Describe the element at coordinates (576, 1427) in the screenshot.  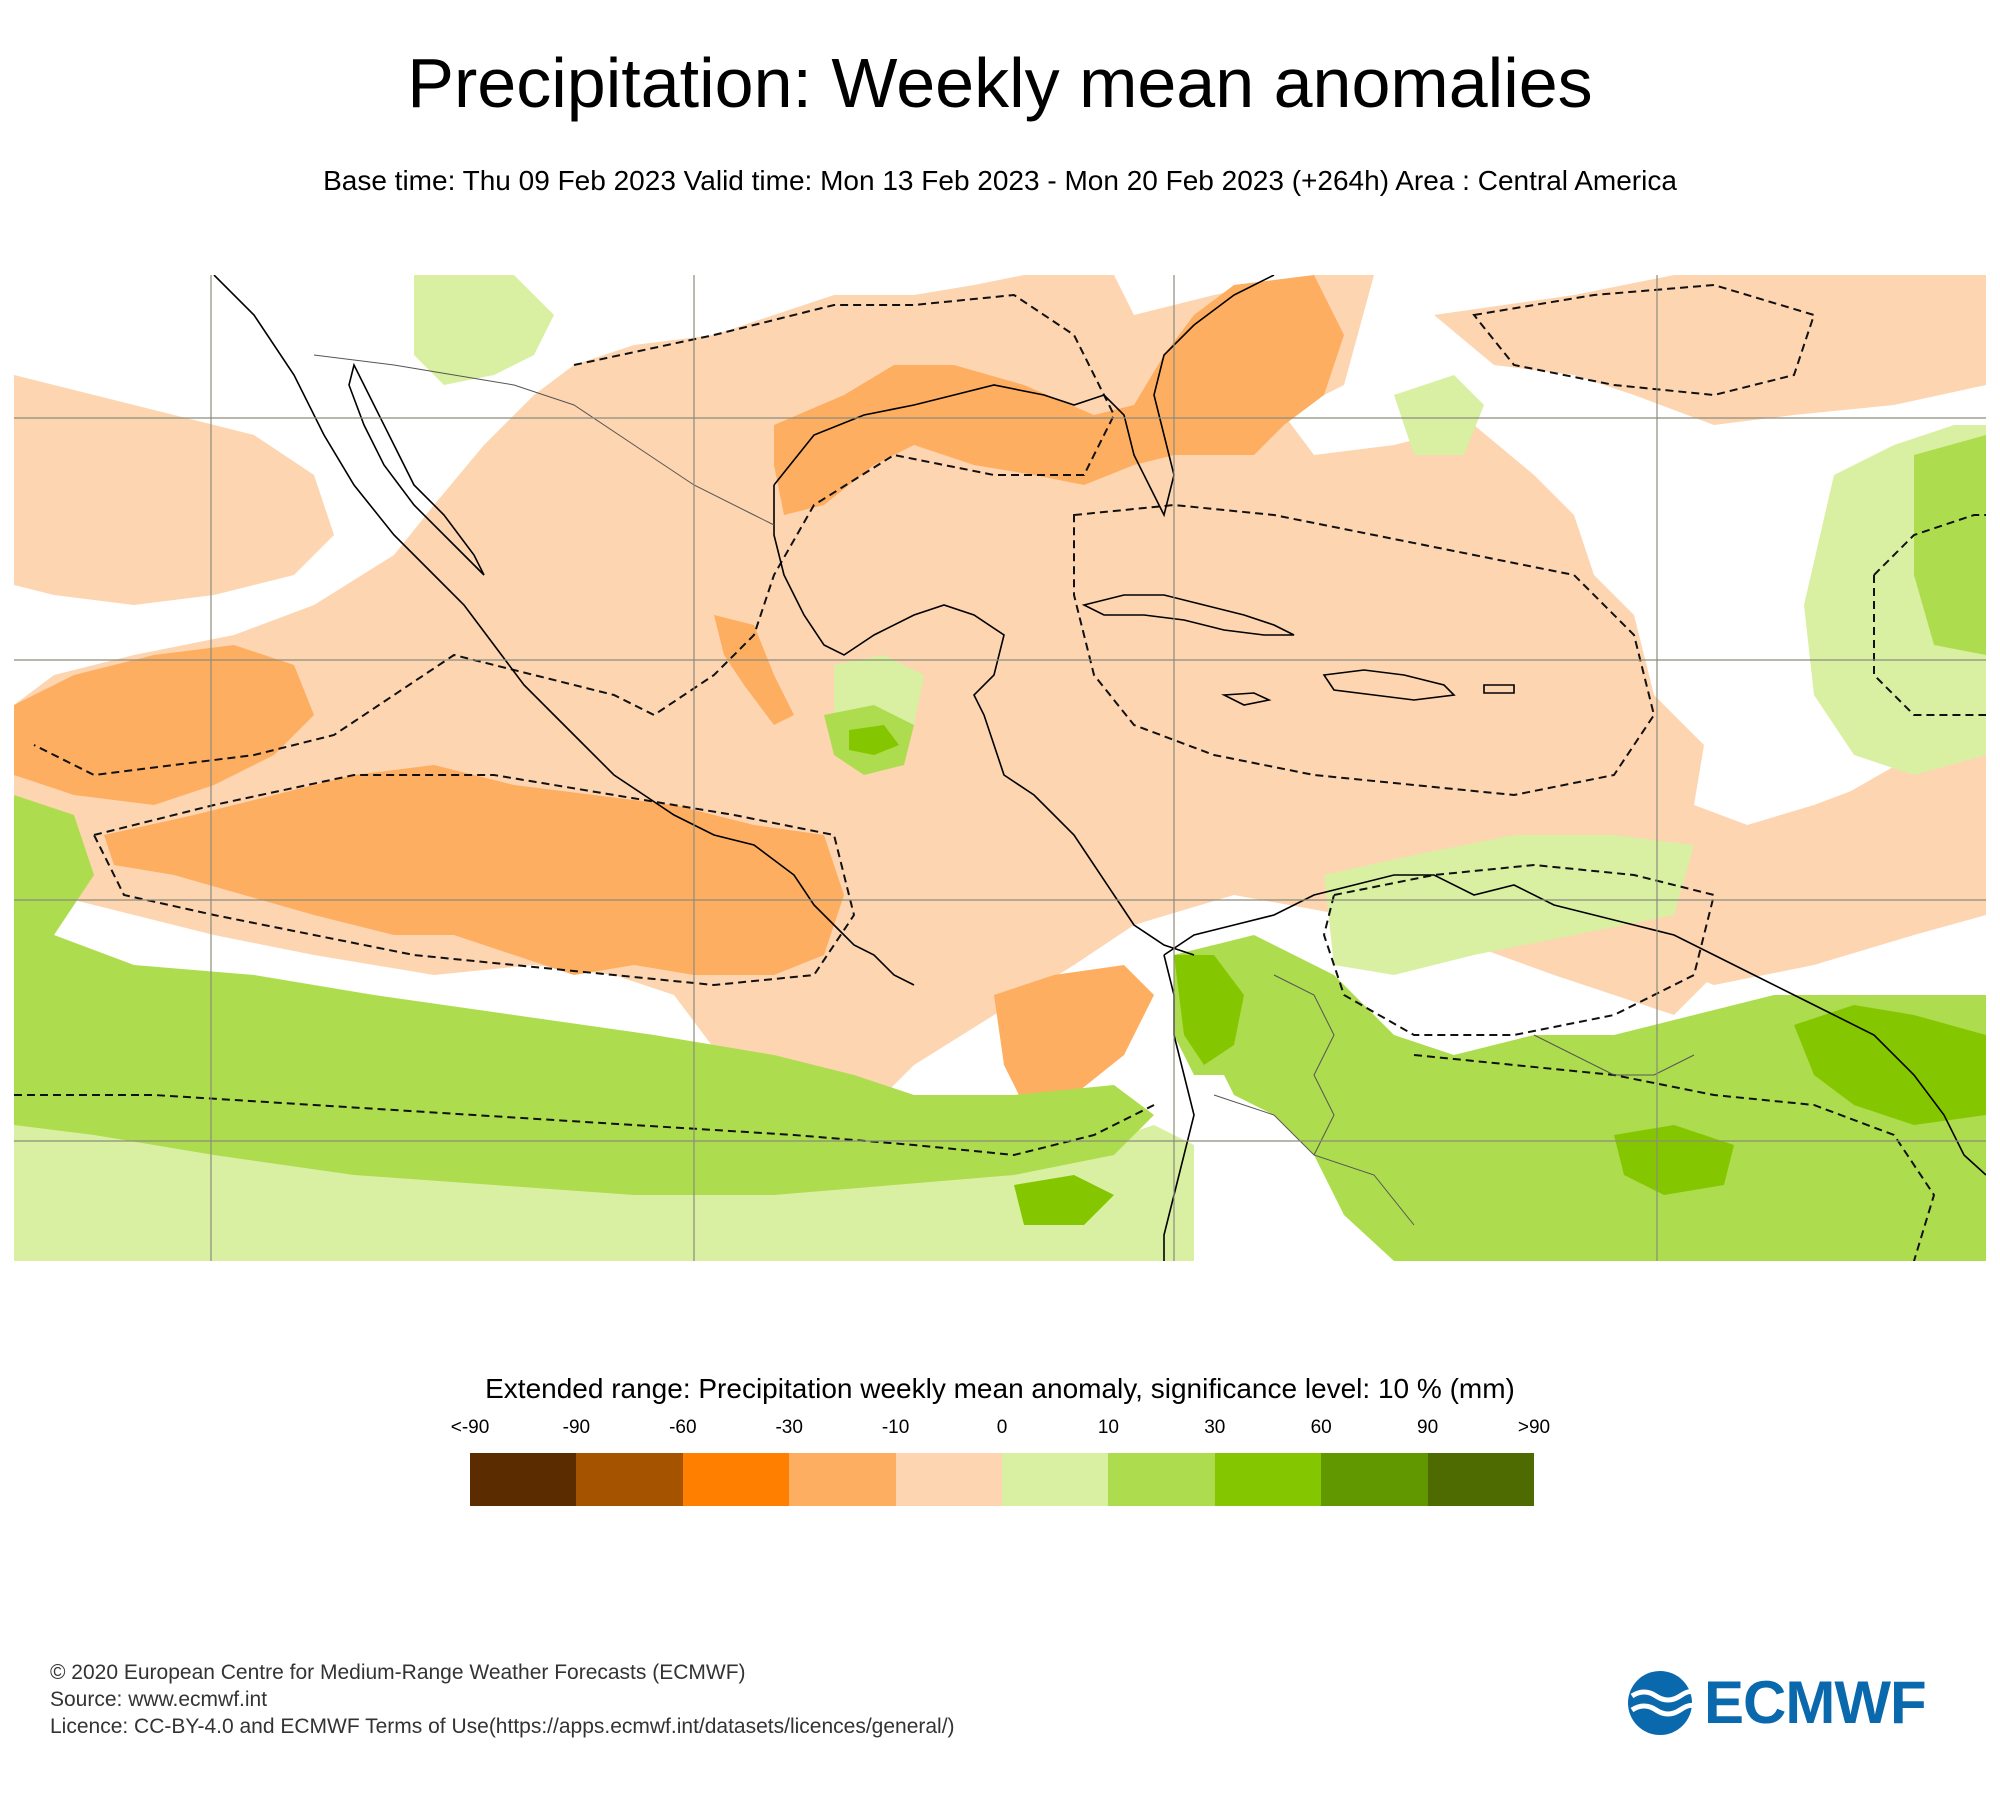
I see `legend-tick: -90` at that location.